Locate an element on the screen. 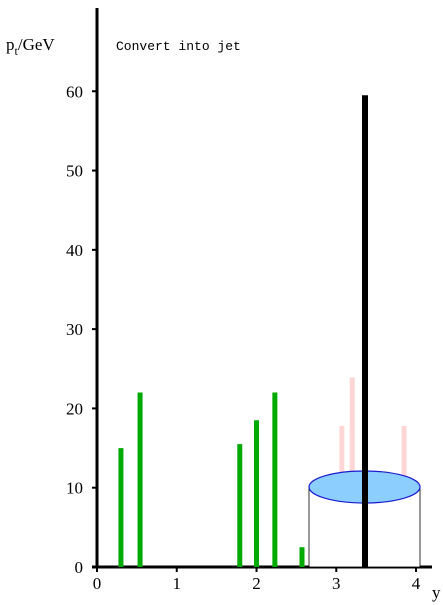 The image size is (443, 605). y-axis-label: pt/GeV is located at coordinates (30, 46).